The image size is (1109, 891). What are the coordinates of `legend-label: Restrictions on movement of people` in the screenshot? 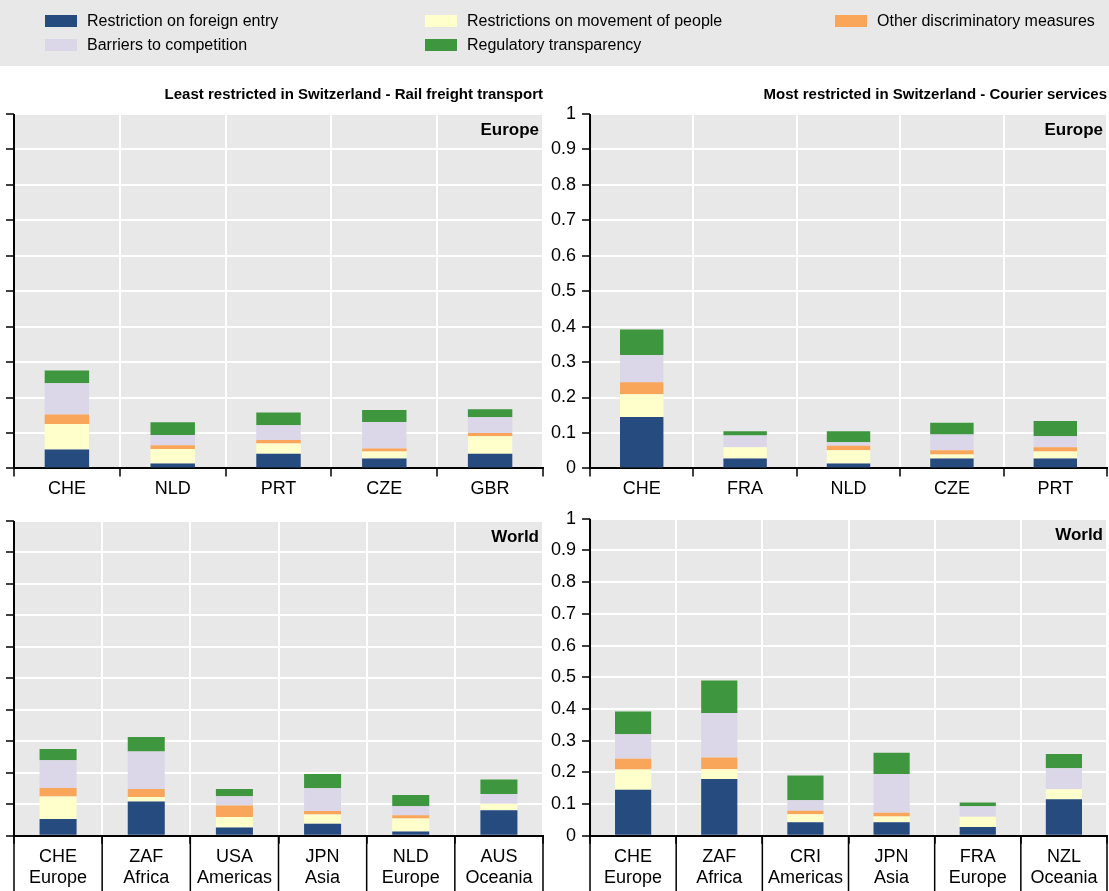 It's located at (595, 21).